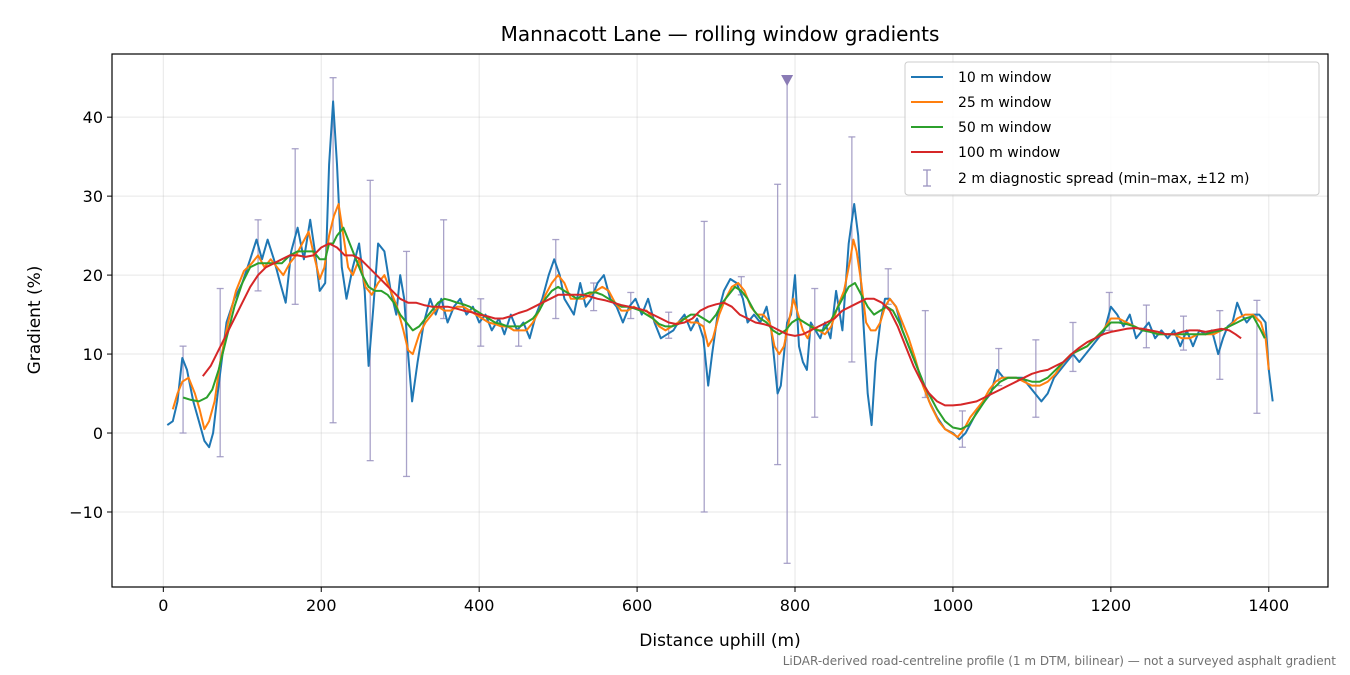 Image resolution: width=1350 pixels, height=675 pixels. Describe the element at coordinates (479, 605) in the screenshot. I see `x-tick-label: 400` at that location.